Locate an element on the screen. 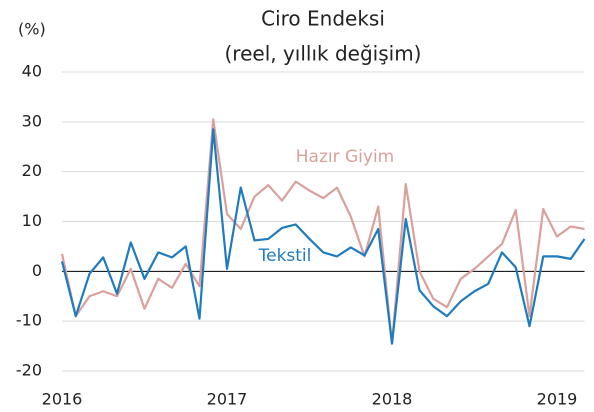 The height and width of the screenshot is (412, 594). y-tick-label: 20 is located at coordinates (32, 170).